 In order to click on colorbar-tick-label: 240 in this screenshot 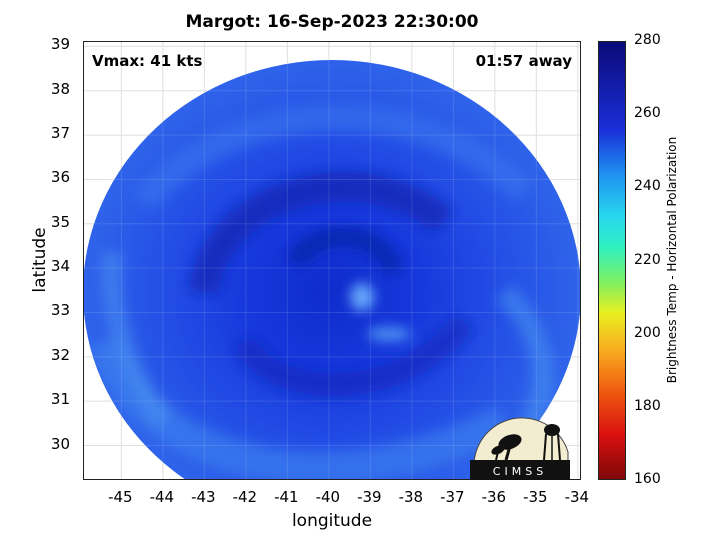, I will do `click(647, 186)`.